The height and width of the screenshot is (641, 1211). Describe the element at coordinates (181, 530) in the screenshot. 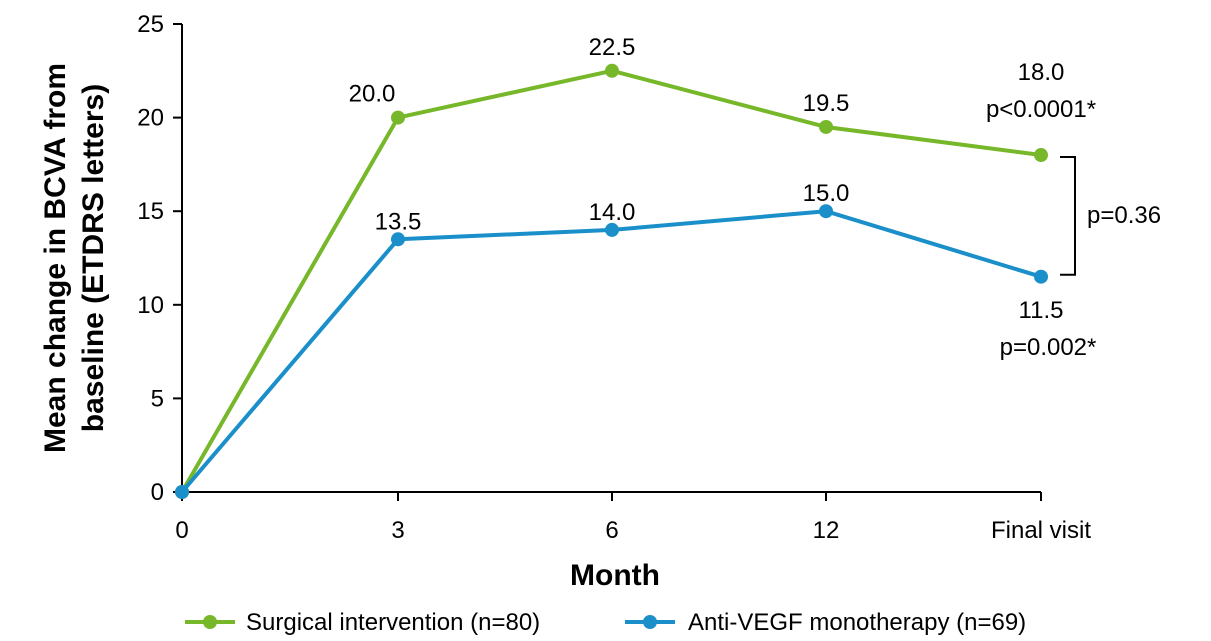

I see `x-tick-label: 0` at that location.